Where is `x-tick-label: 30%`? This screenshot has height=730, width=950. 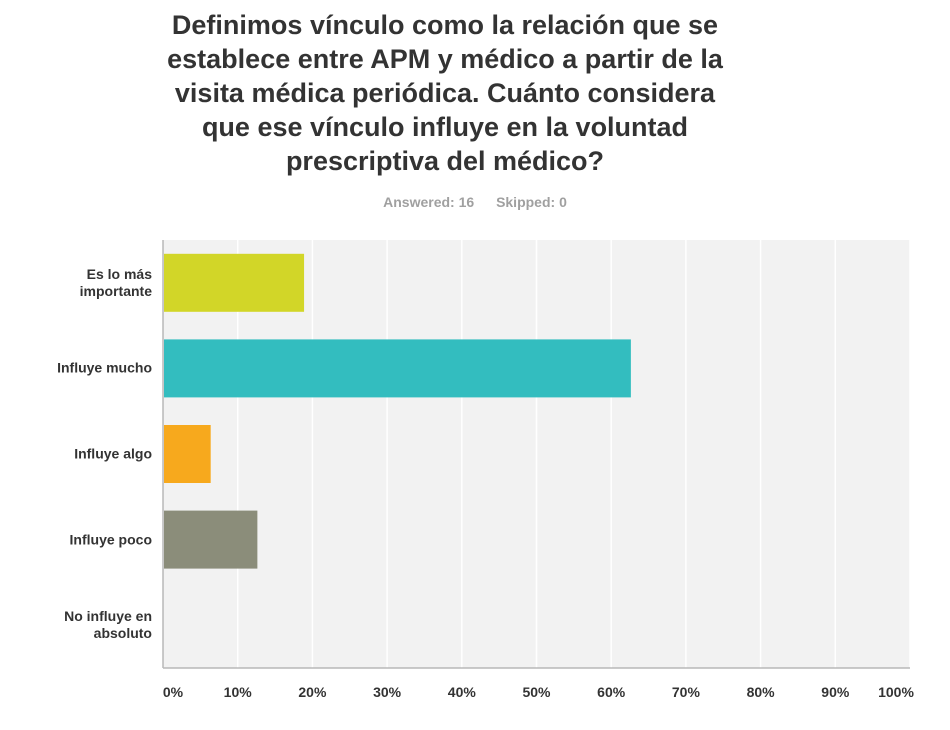 x-tick-label: 30% is located at coordinates (387, 692).